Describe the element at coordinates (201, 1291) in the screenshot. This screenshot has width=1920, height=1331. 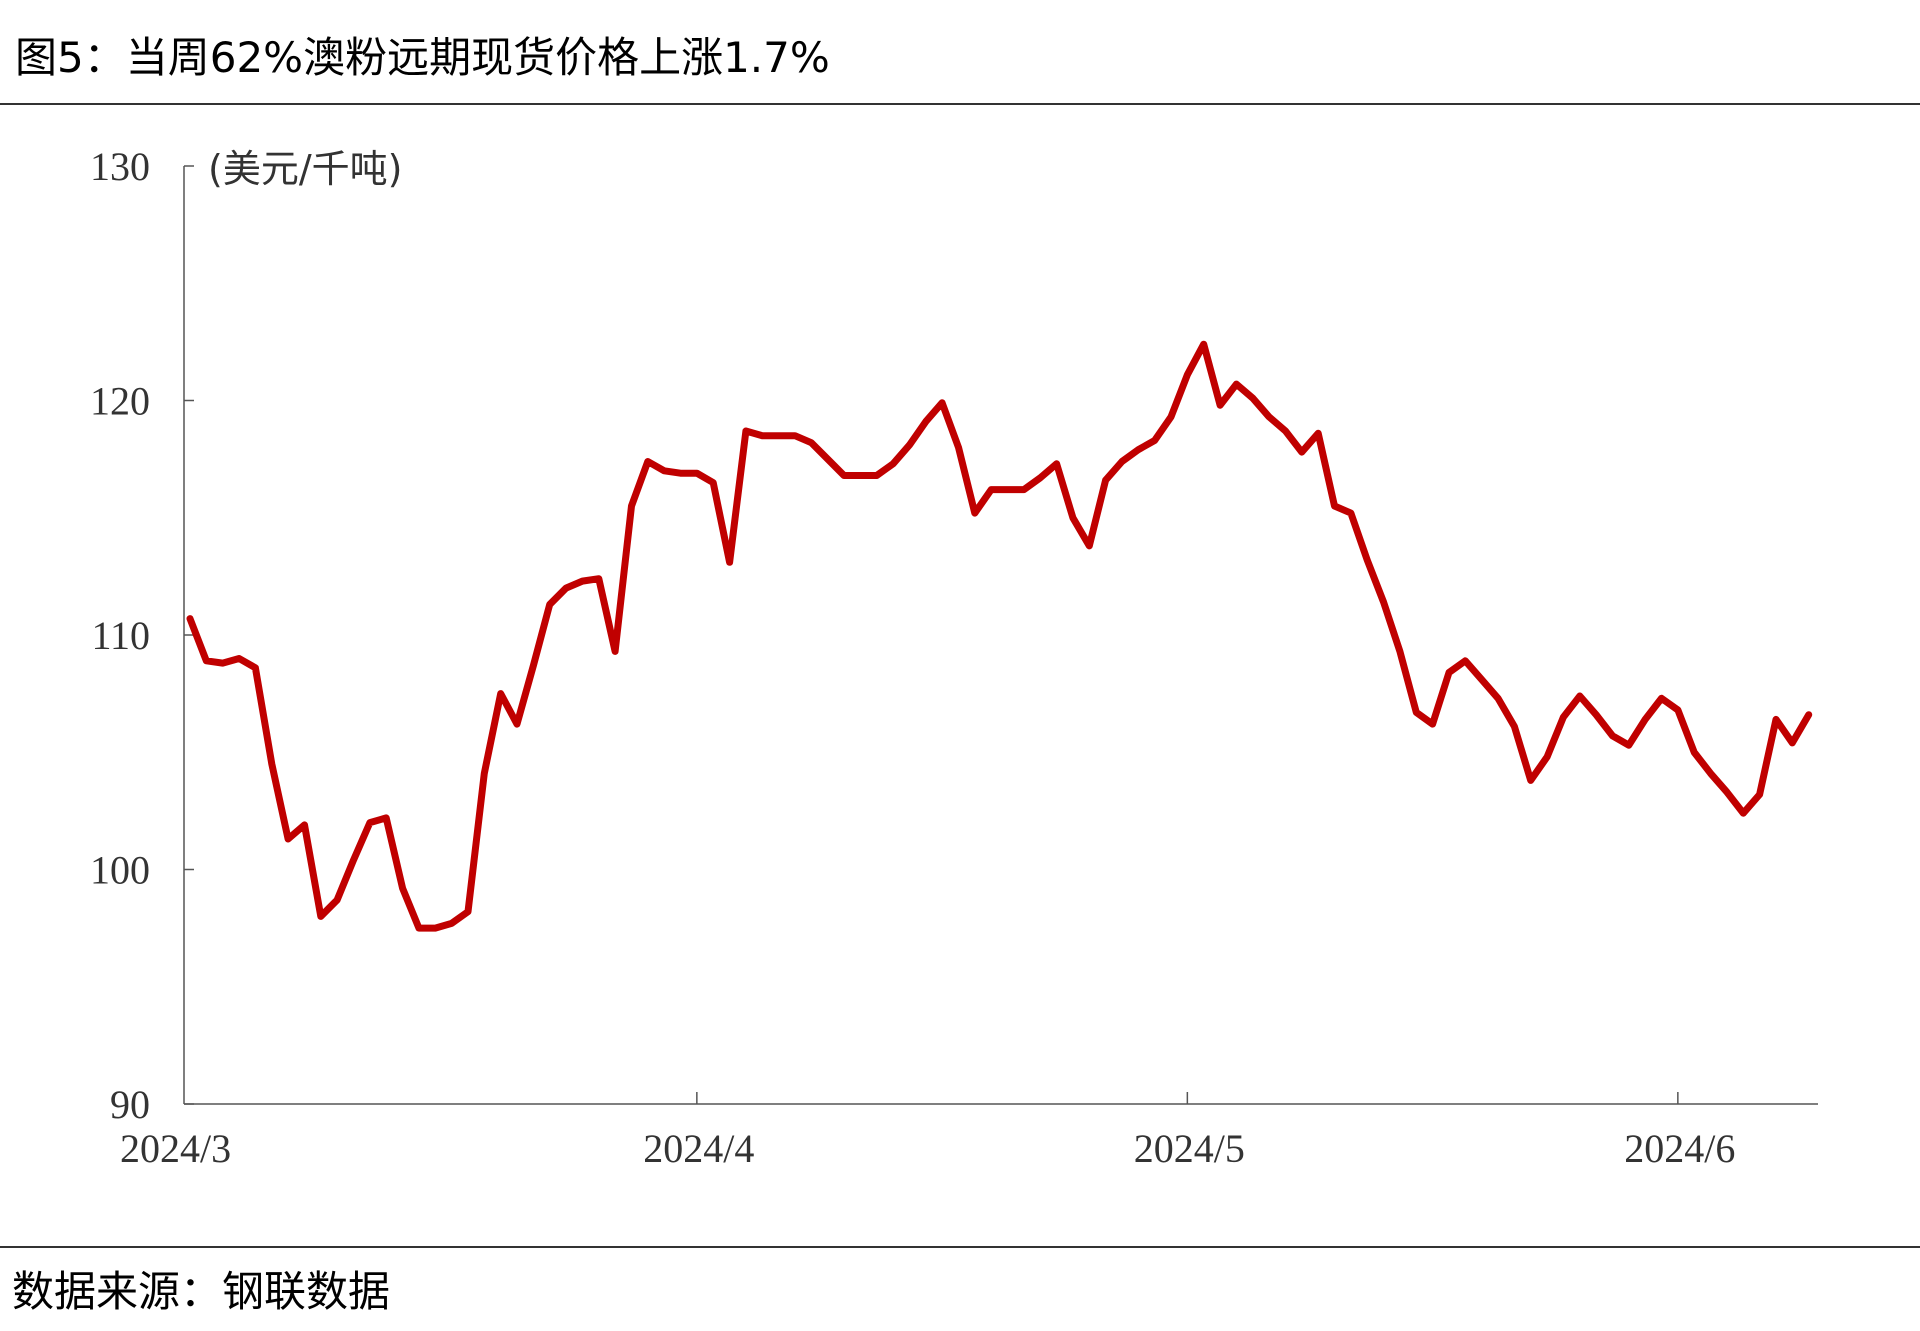
I see `source: 数据来源：钢联数据` at that location.